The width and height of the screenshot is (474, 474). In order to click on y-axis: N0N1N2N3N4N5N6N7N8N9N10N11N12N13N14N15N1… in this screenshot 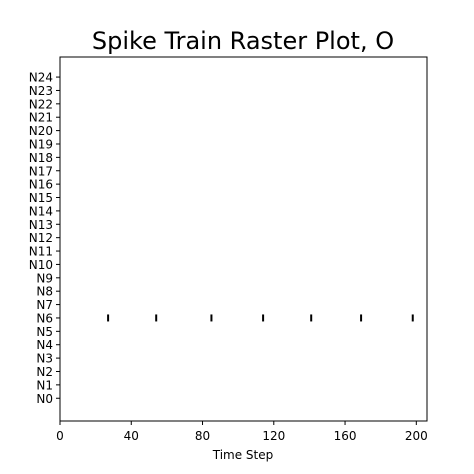, I will do `click(44, 238)`.